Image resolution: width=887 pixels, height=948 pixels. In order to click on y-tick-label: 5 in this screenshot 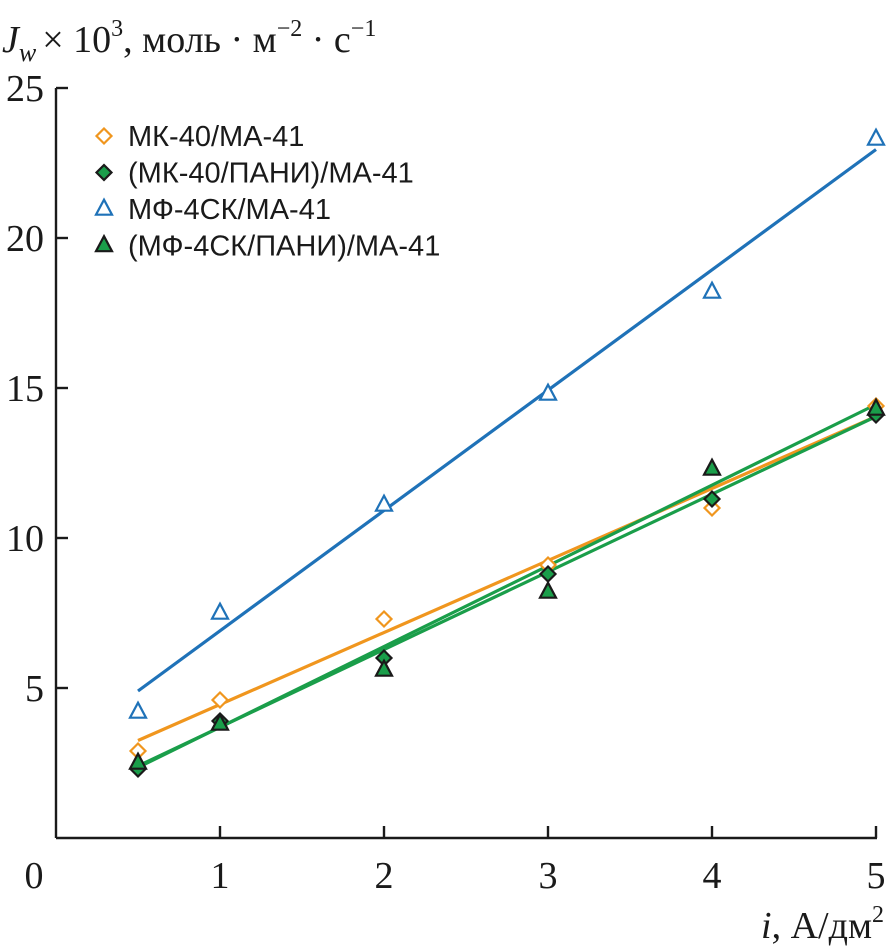, I will do `click(34, 689)`.